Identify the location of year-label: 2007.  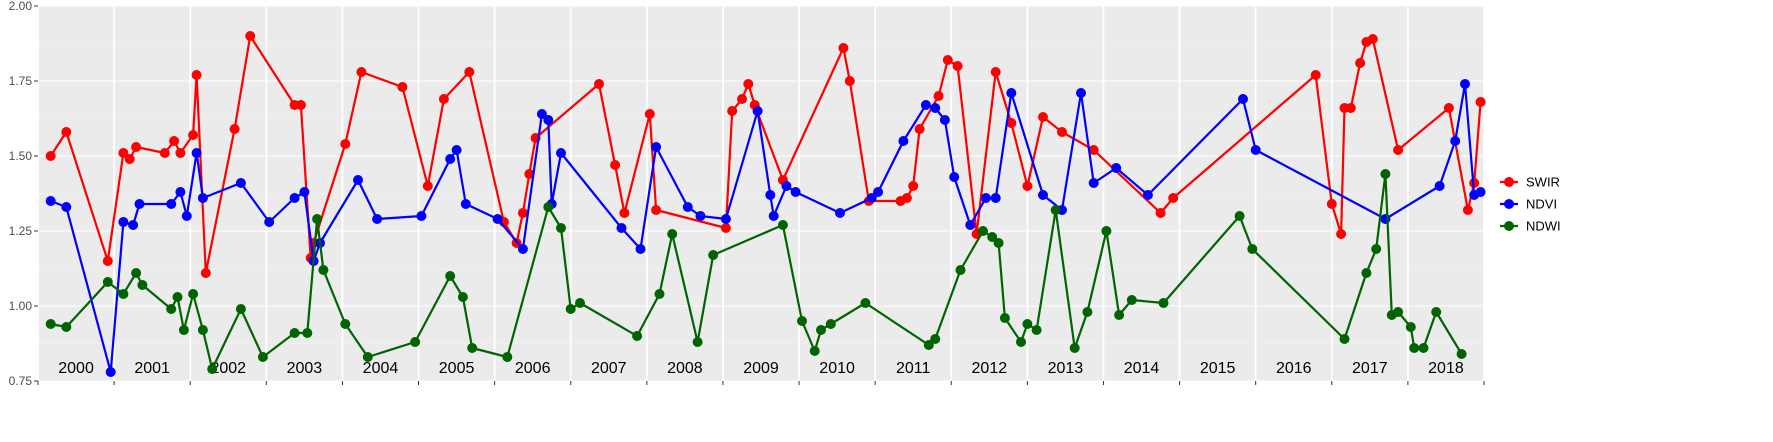
(609, 368).